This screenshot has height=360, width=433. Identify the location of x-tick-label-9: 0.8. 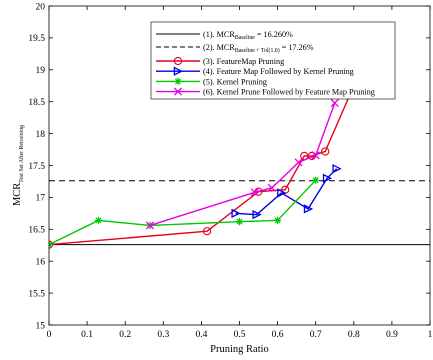
(354, 335).